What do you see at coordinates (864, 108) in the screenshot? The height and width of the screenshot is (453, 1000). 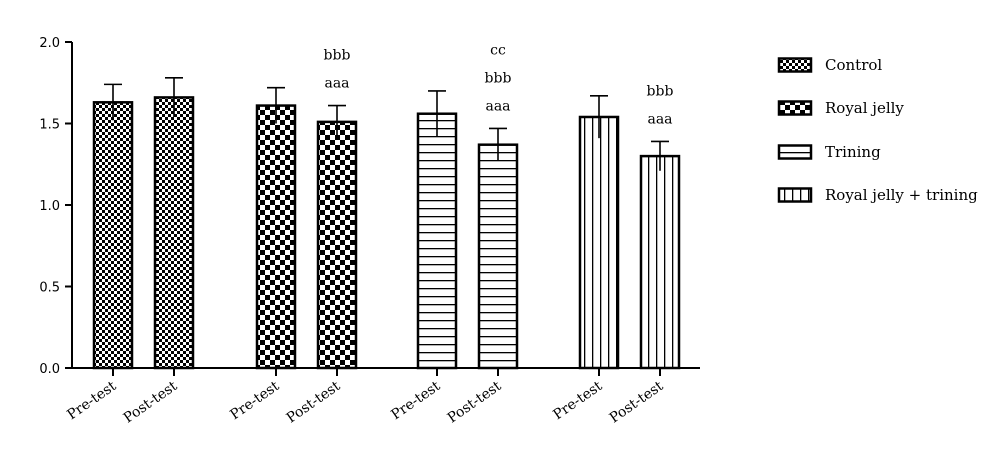 I see `legend-label: Royal jelly` at bounding box center [864, 108].